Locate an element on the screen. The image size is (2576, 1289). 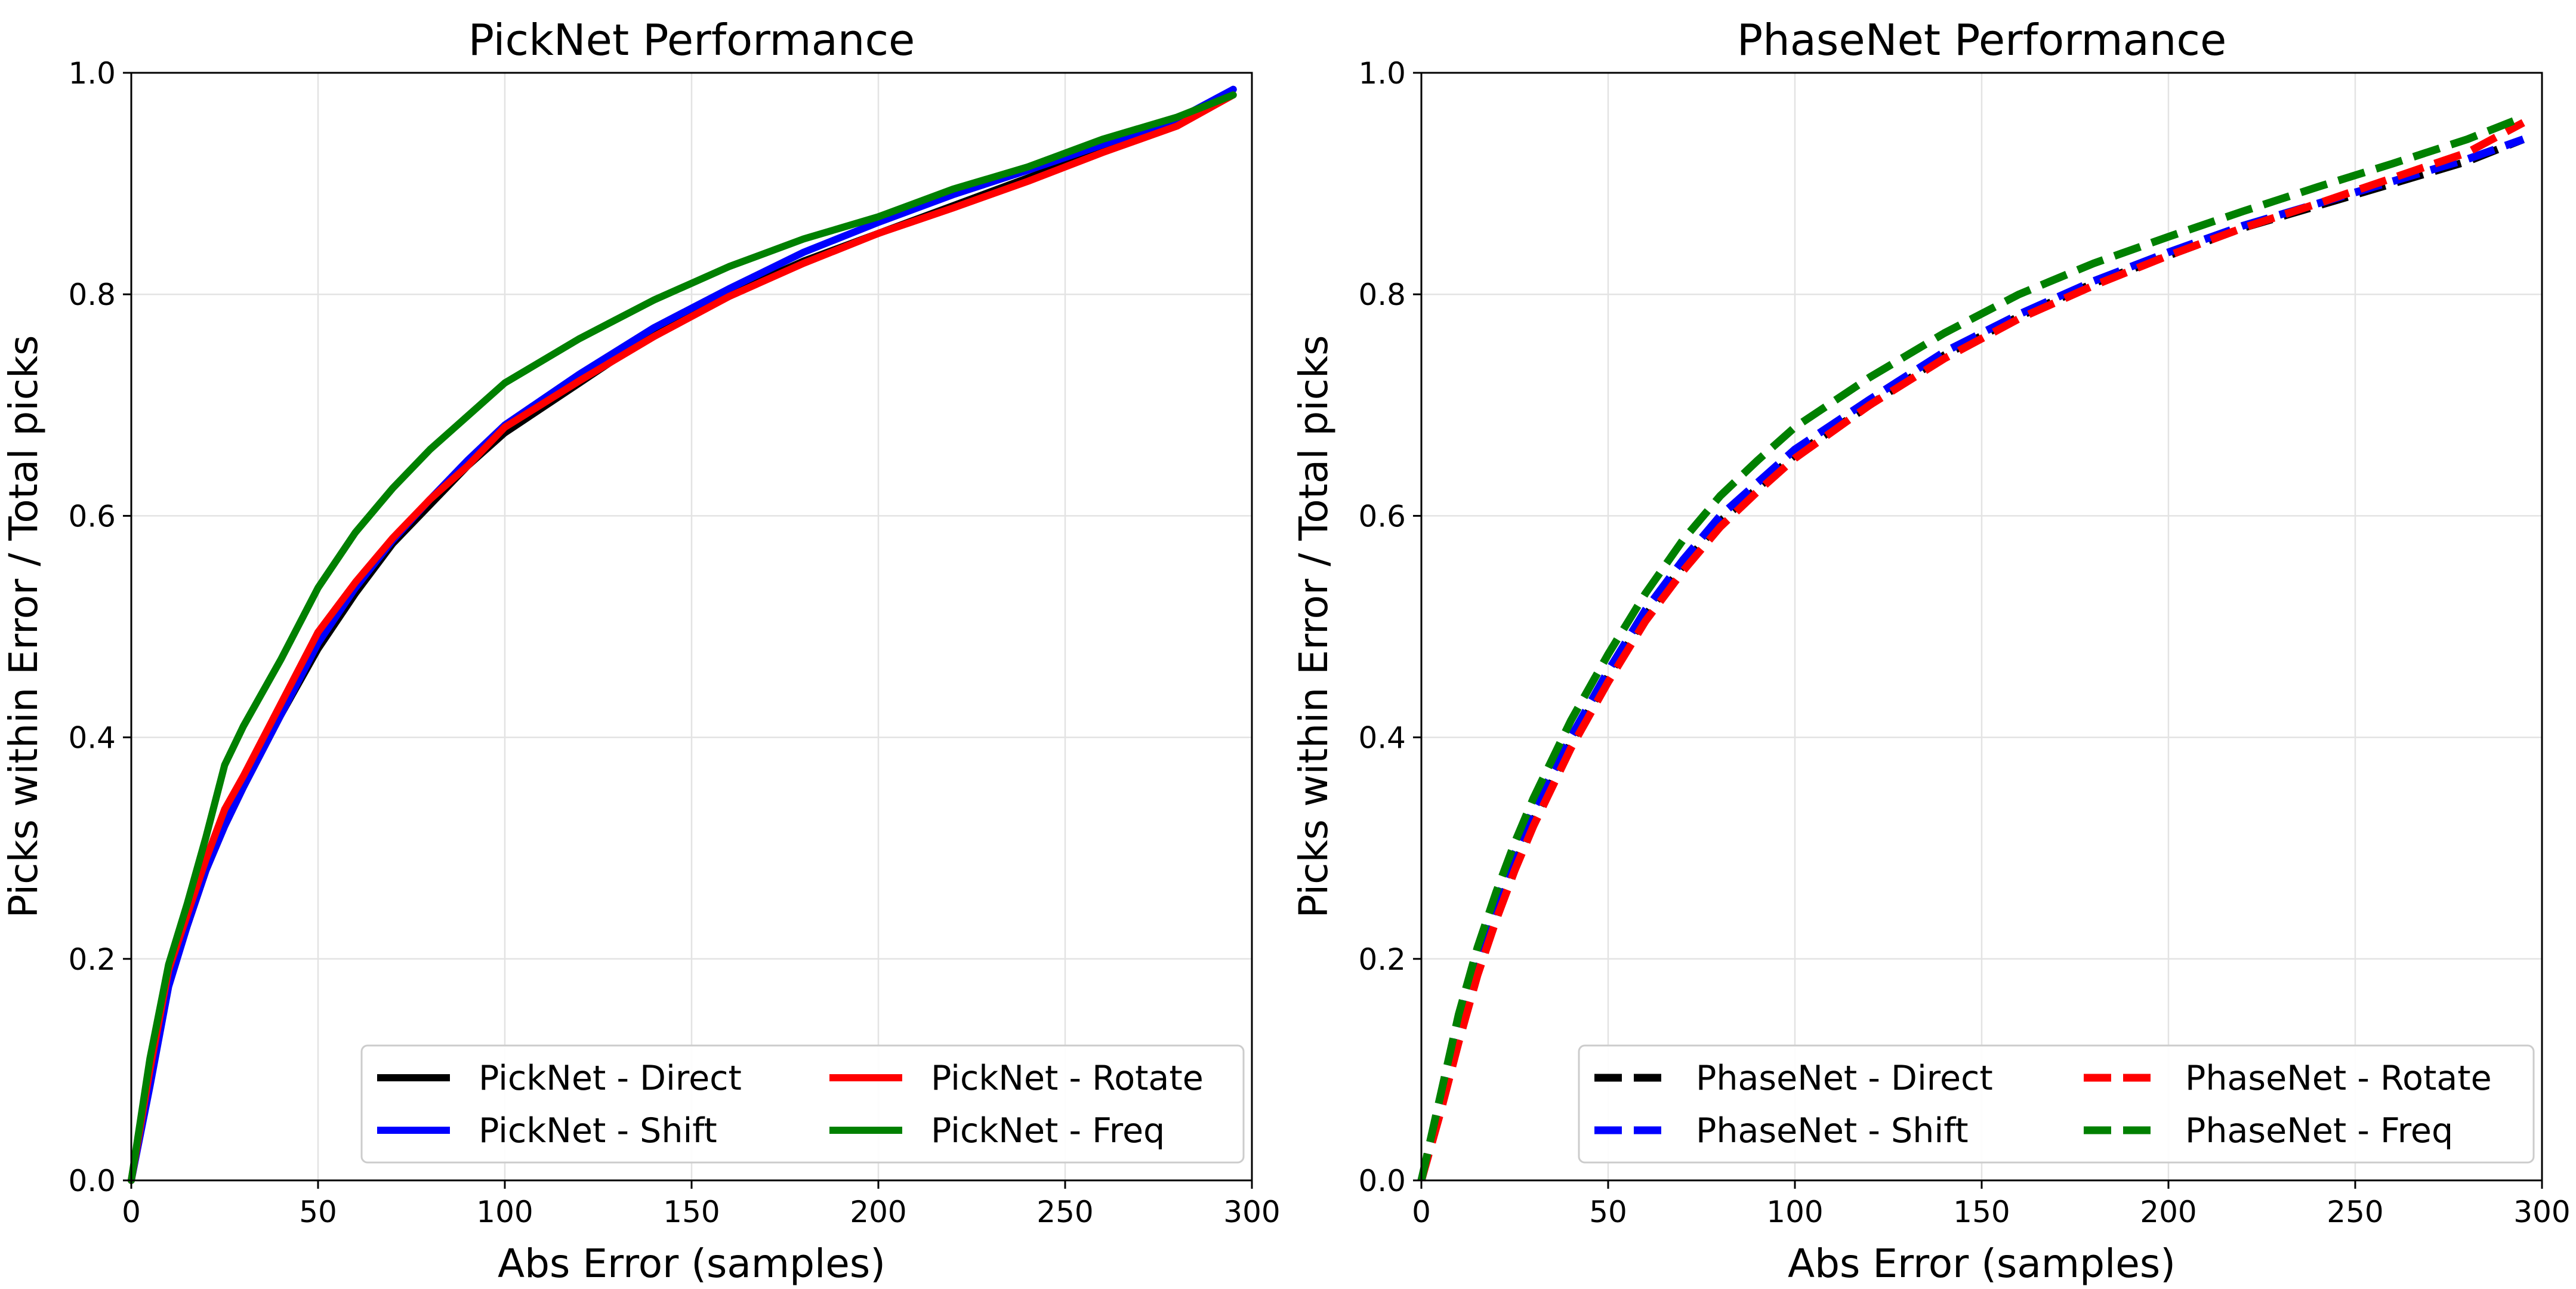
picknet-rotate-legend-label: PickNet - Rotate is located at coordinates (1068, 1078).